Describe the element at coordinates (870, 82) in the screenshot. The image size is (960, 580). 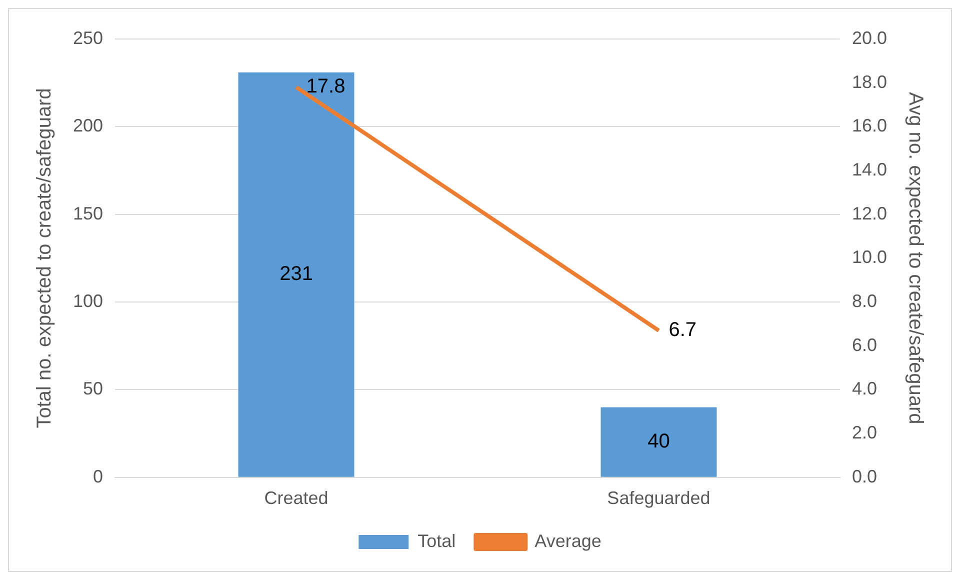
I see `y2-tick-label: 18.0` at that location.